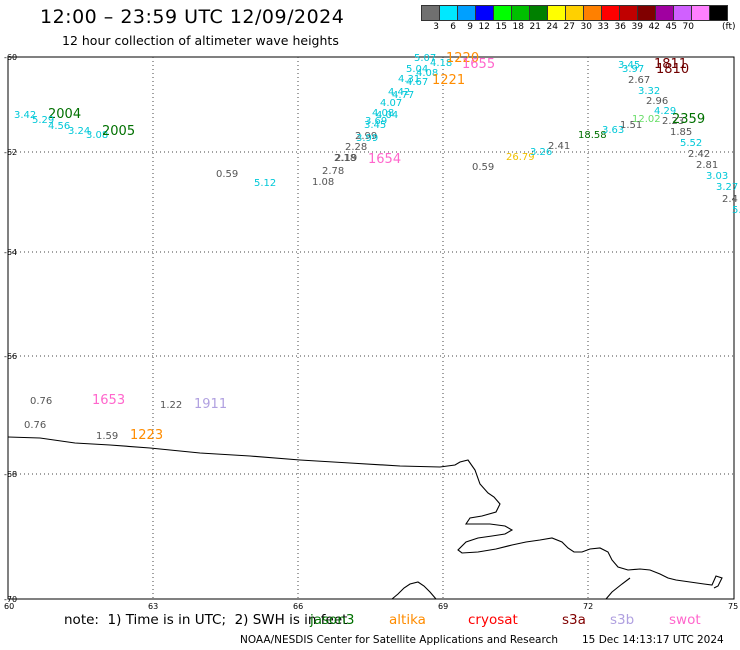  I want to click on legend-tick-label: 24, so click(552, 27).